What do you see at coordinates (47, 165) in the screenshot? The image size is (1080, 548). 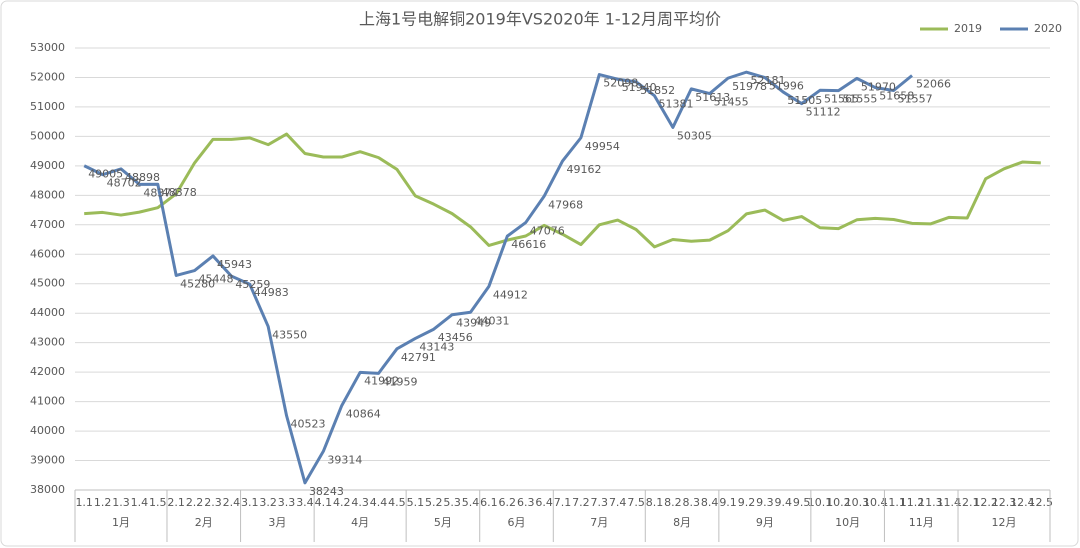 I see `y-tick-label: 49000` at bounding box center [47, 165].